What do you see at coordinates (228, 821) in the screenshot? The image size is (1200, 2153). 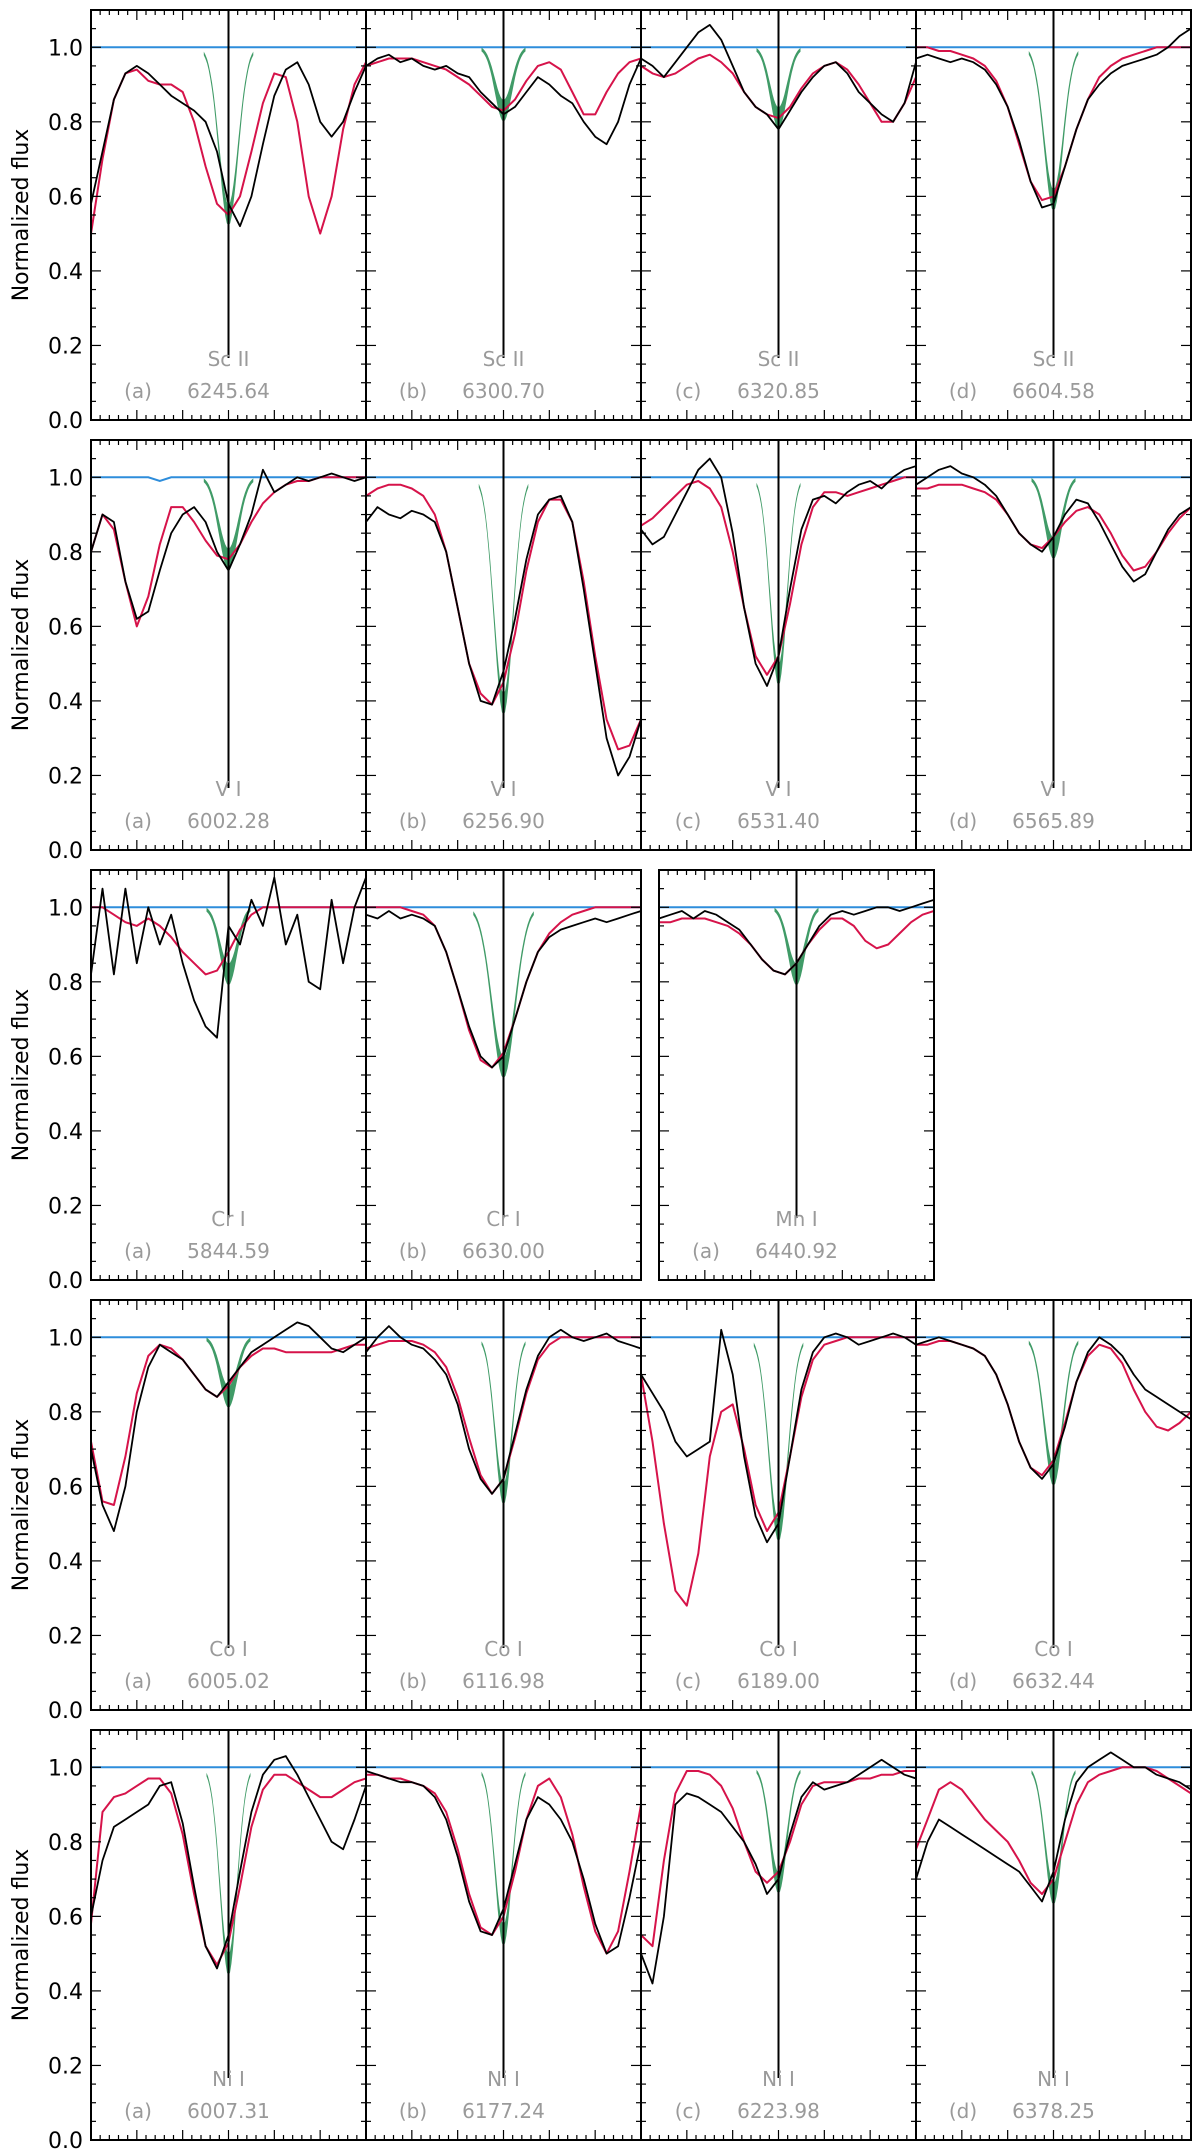 I see `wavelength-label: 6002.28` at bounding box center [228, 821].